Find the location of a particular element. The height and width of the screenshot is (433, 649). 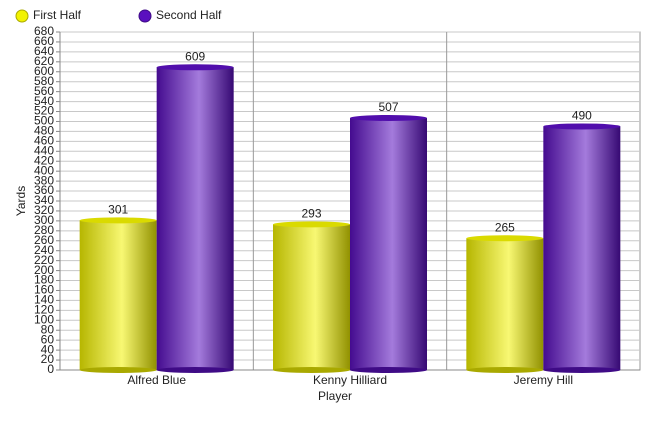

y-tick-label: 200 is located at coordinates (44, 270).